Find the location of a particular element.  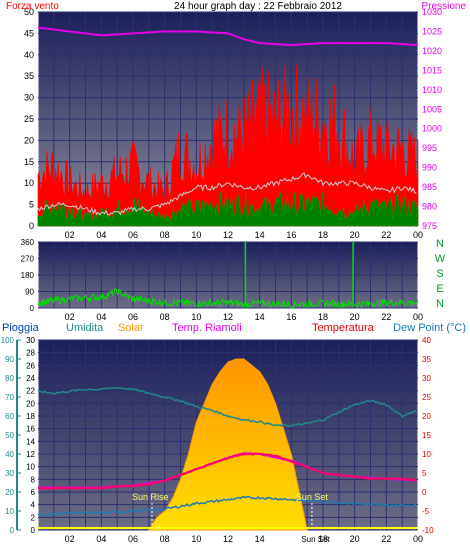

temp-tick: 40 is located at coordinates (426, 340).